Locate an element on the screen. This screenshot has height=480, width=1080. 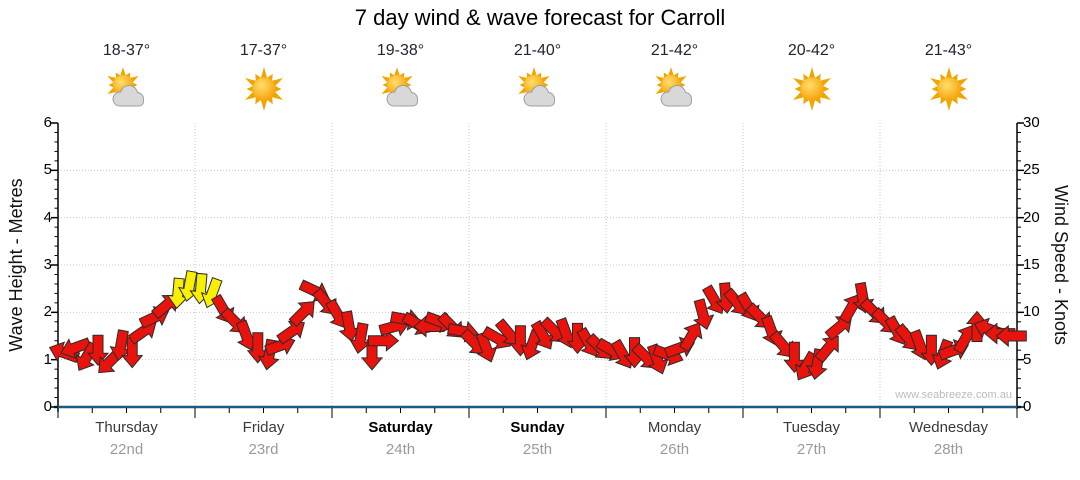
day-name: Saturday is located at coordinates (400, 427).